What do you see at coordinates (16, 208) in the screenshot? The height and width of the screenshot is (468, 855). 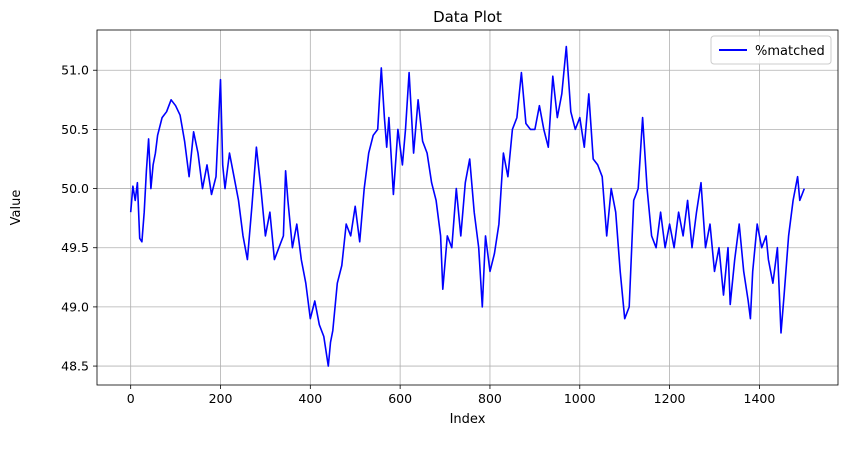 I see `y-axis-label: Value` at bounding box center [16, 208].